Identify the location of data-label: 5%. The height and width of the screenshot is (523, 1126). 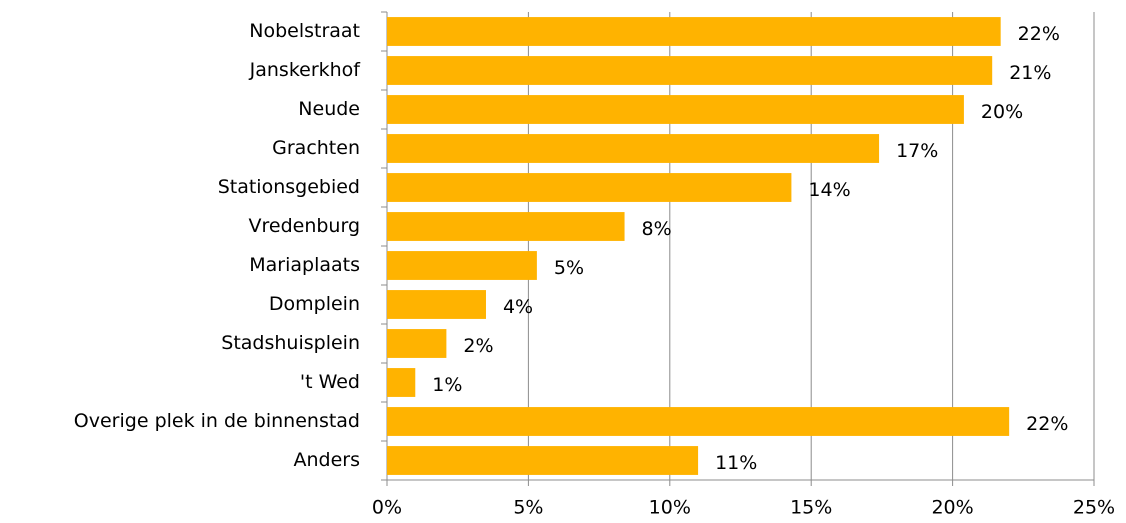
(569, 268).